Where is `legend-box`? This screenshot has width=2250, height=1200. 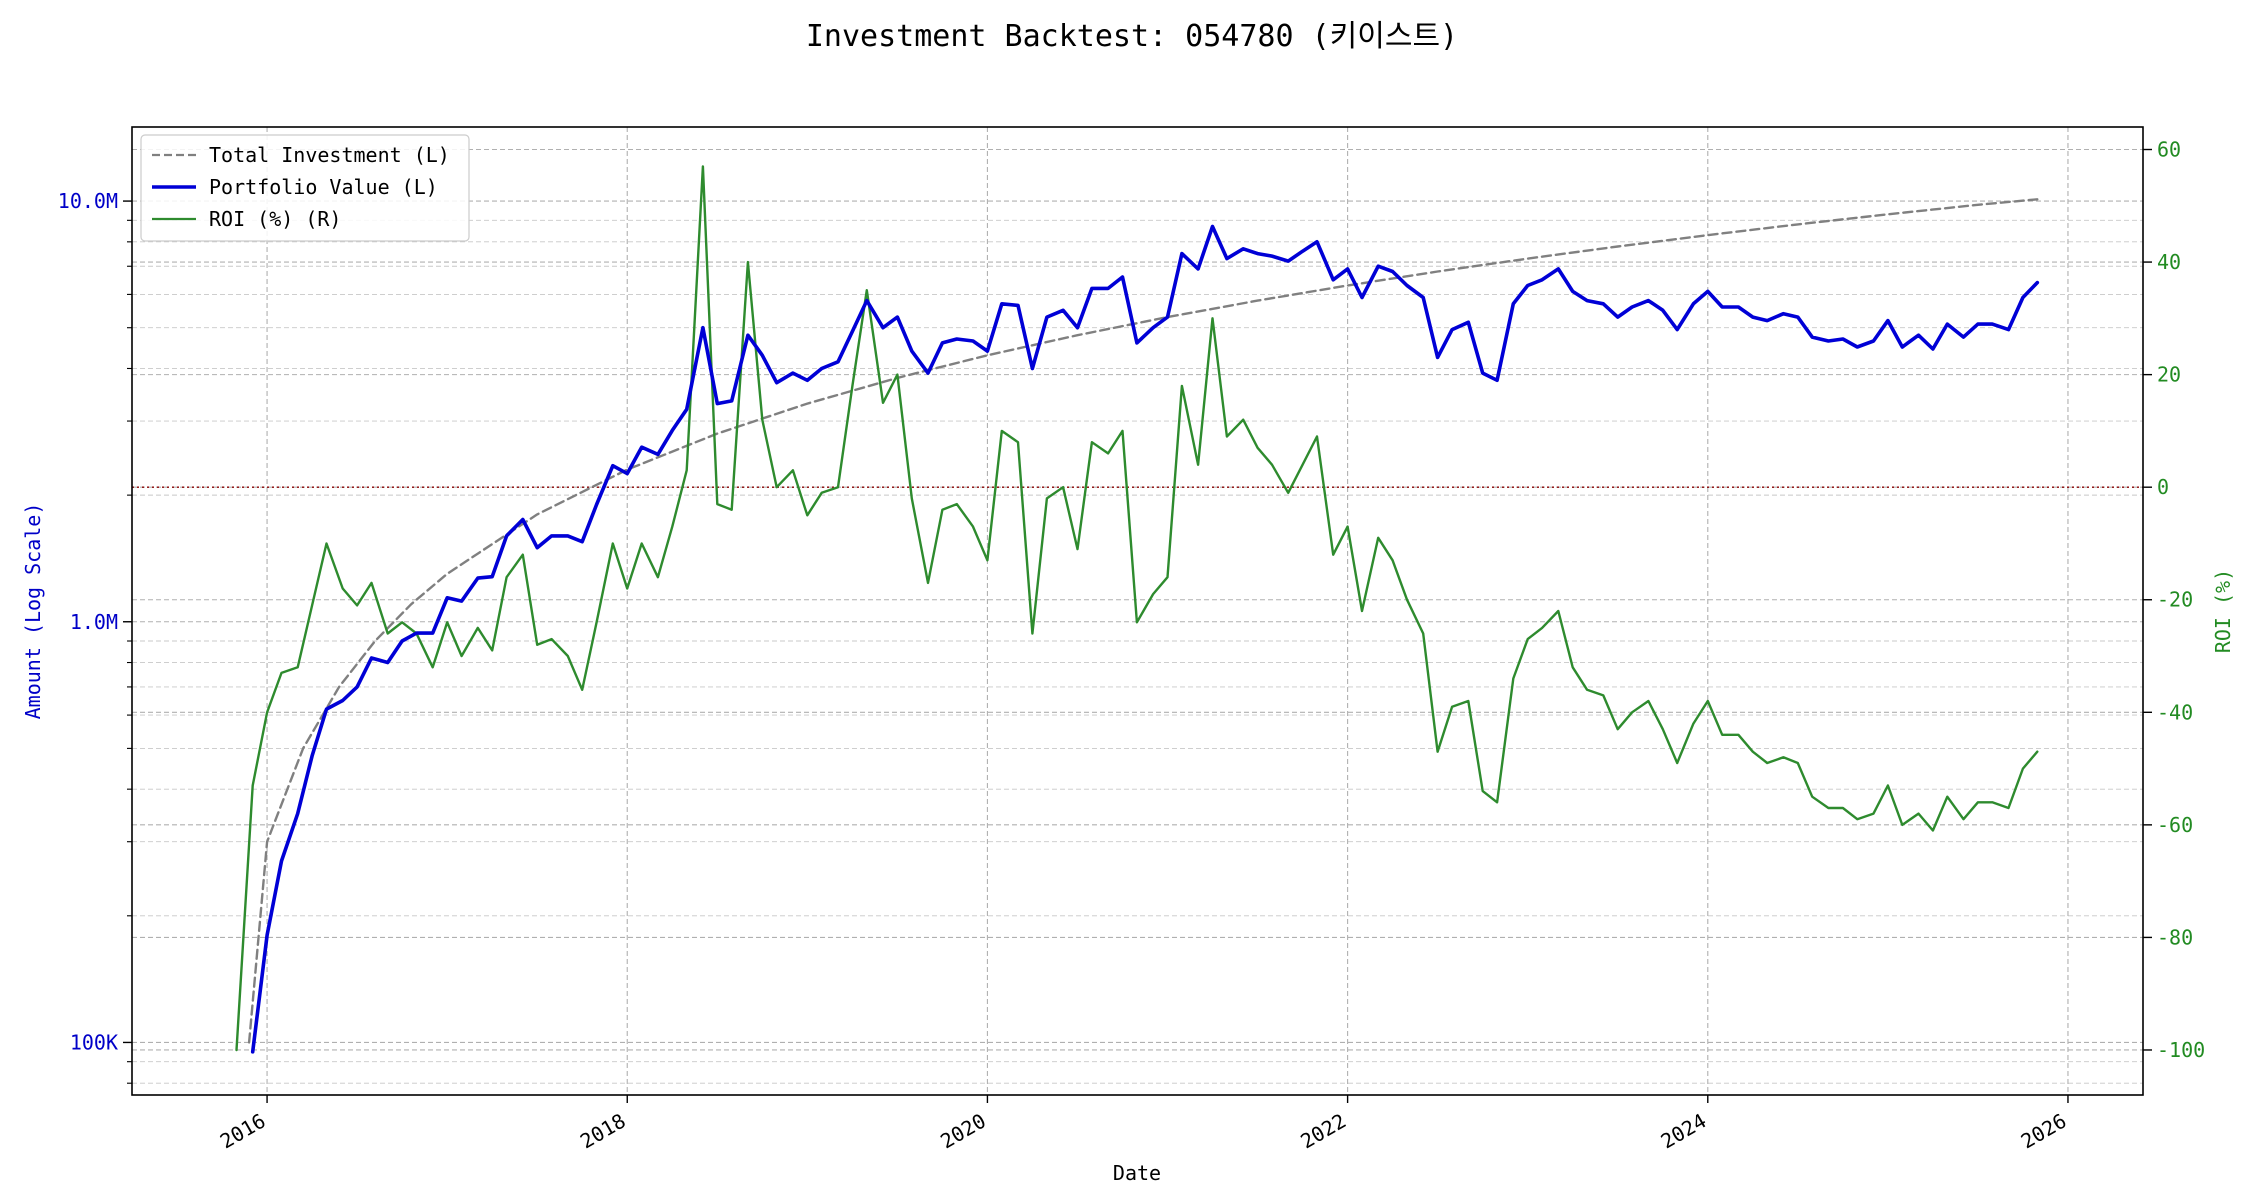
legend-box is located at coordinates (305, 188).